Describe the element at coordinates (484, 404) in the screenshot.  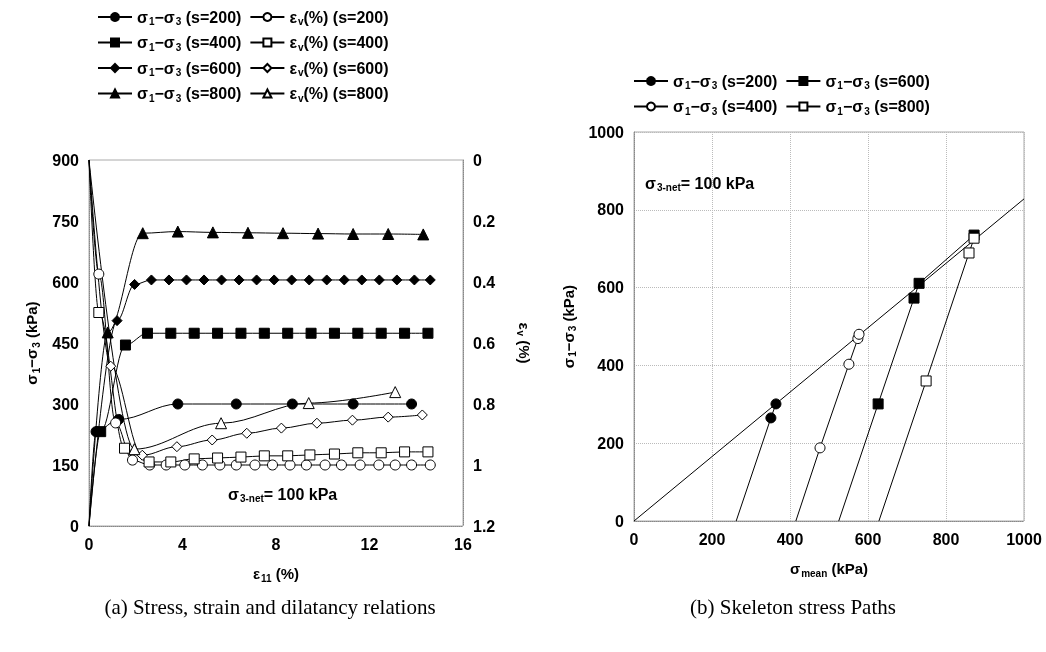
I see `y2-tick-label: 0.8` at that location.